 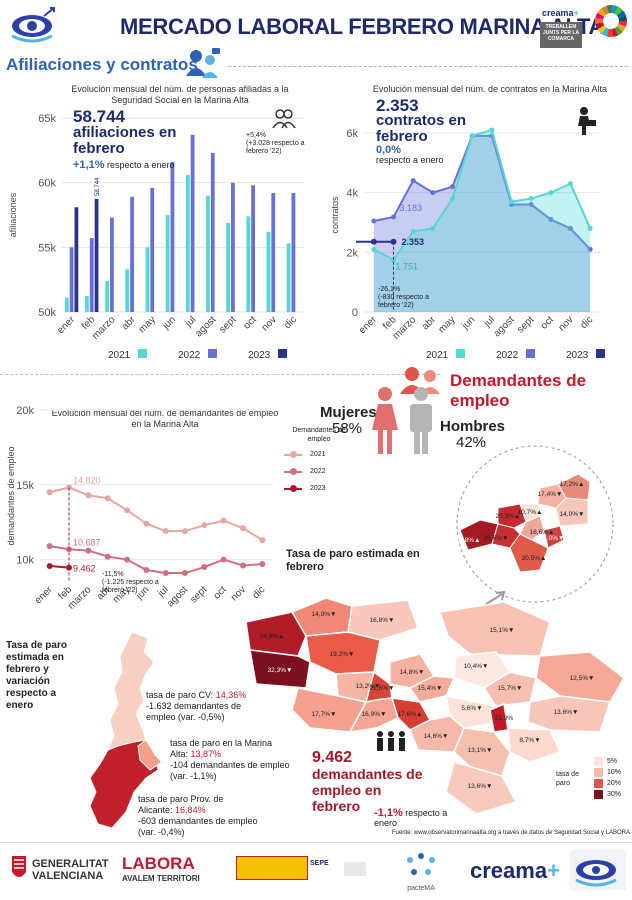 I want to click on x-tick-label: abr, so click(x=129, y=323).